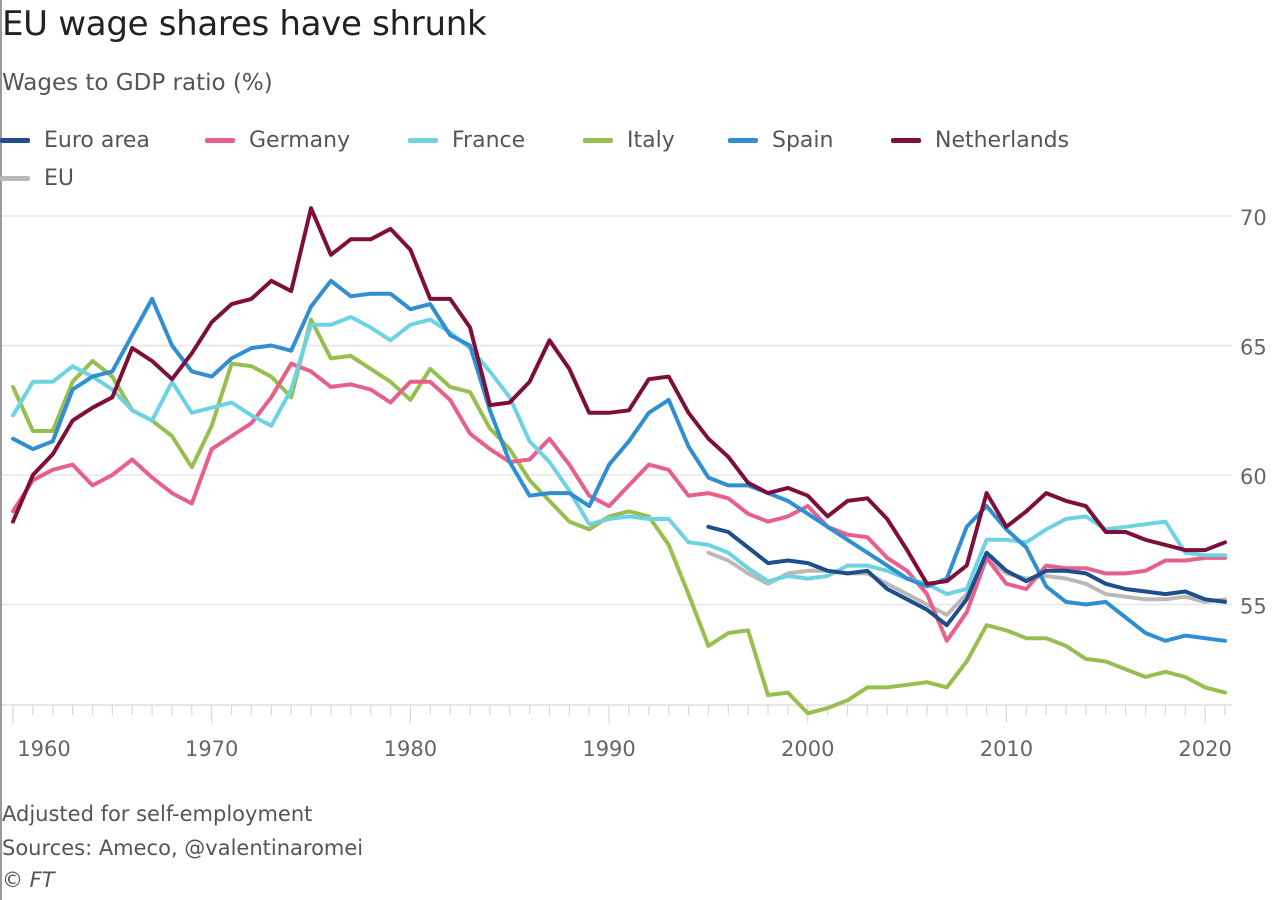 The image size is (1286, 900). What do you see at coordinates (651, 140) in the screenshot?
I see `legend-label: Italy` at bounding box center [651, 140].